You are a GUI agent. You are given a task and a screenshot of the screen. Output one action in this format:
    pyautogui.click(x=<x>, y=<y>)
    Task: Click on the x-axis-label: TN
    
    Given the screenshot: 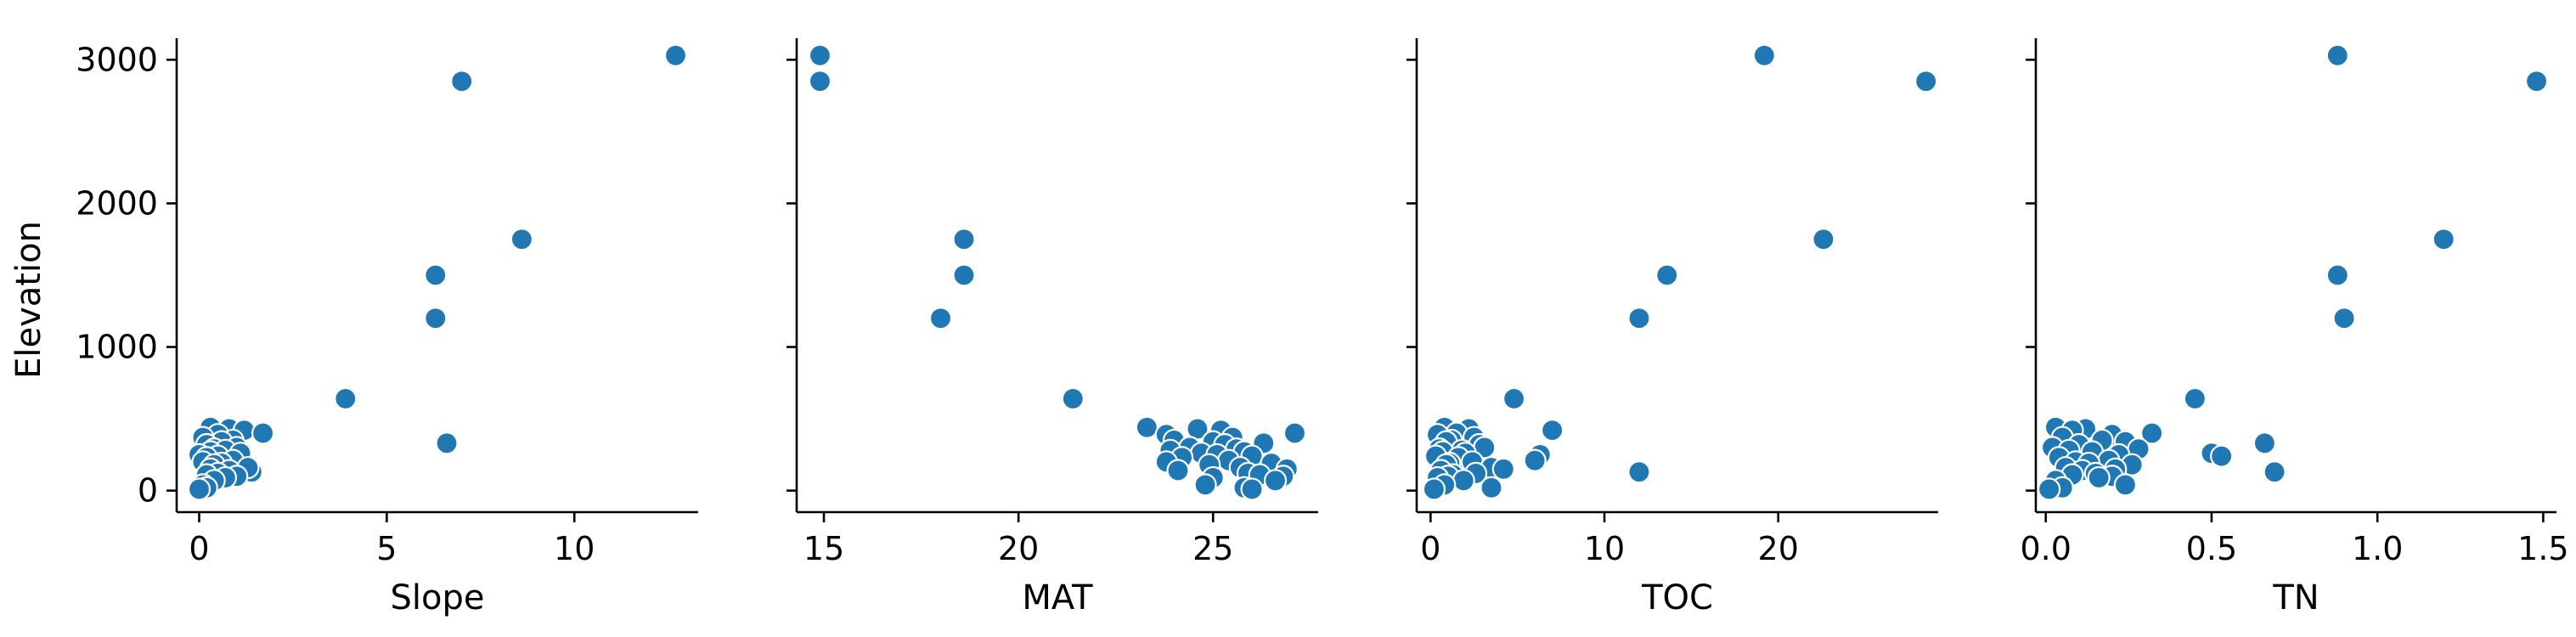 What is the action you would take?
    pyautogui.click(x=2295, y=597)
    